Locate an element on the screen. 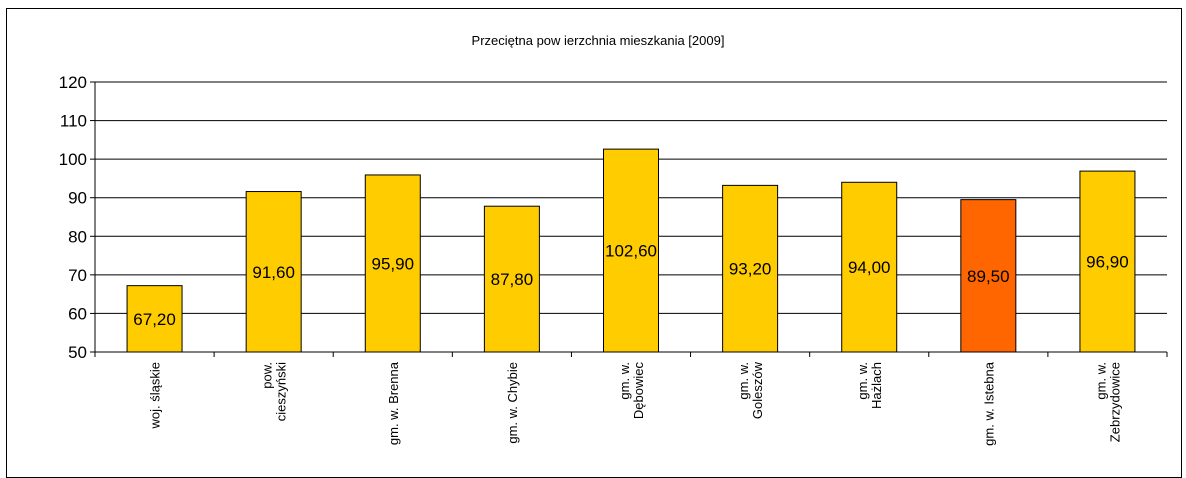  y-tick-label: 100 is located at coordinates (73, 159).